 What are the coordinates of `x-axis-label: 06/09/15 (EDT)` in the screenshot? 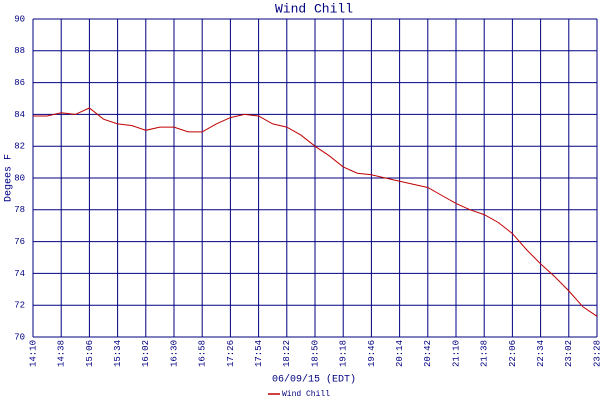 It's located at (314, 380).